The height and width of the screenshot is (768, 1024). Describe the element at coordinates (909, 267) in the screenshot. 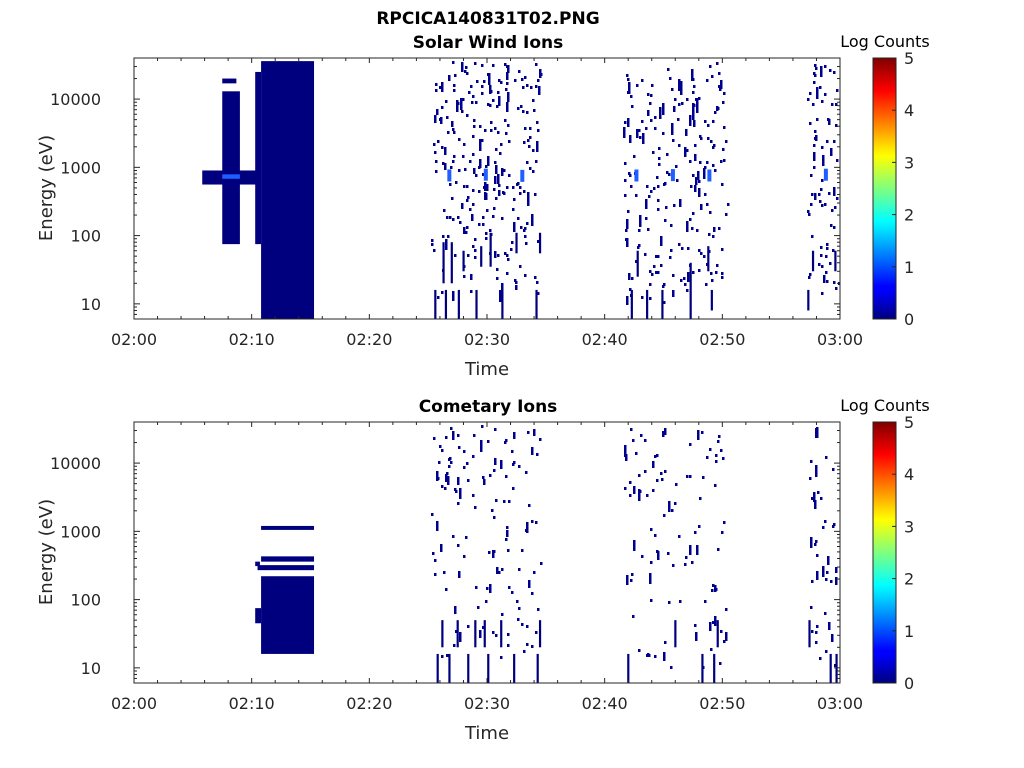

I see `colorbar-tick-label: 1` at that location.